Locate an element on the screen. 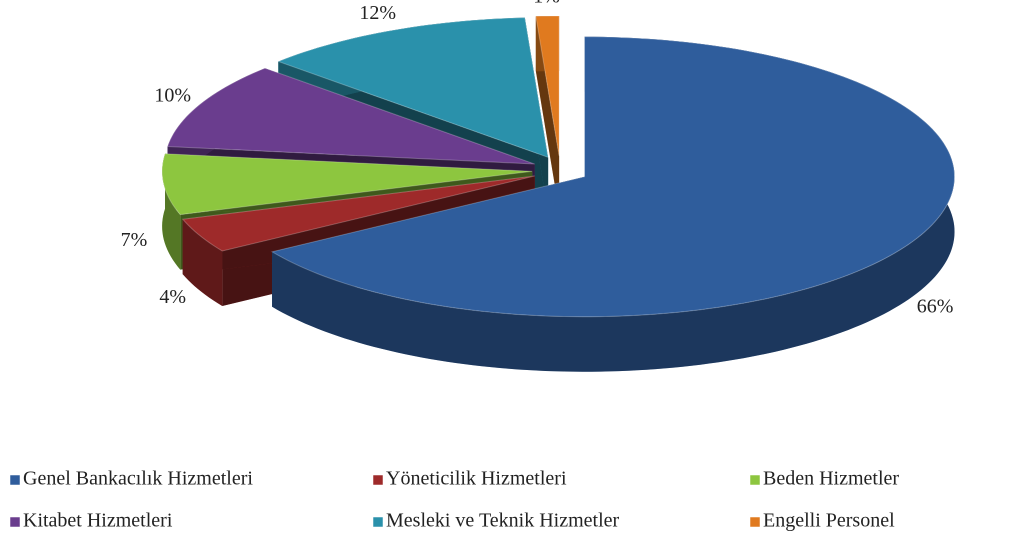 This screenshot has width=1025, height=546. legend-label: Beden Hizmetler is located at coordinates (831, 479).